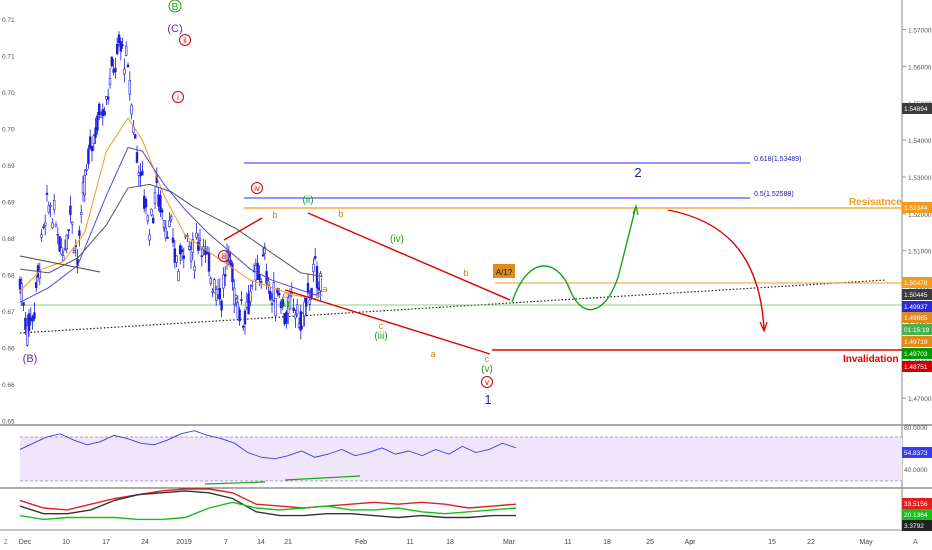 The height and width of the screenshot is (550, 932). Describe the element at coordinates (145, 542) in the screenshot. I see `x-tick-label: 24` at that location.